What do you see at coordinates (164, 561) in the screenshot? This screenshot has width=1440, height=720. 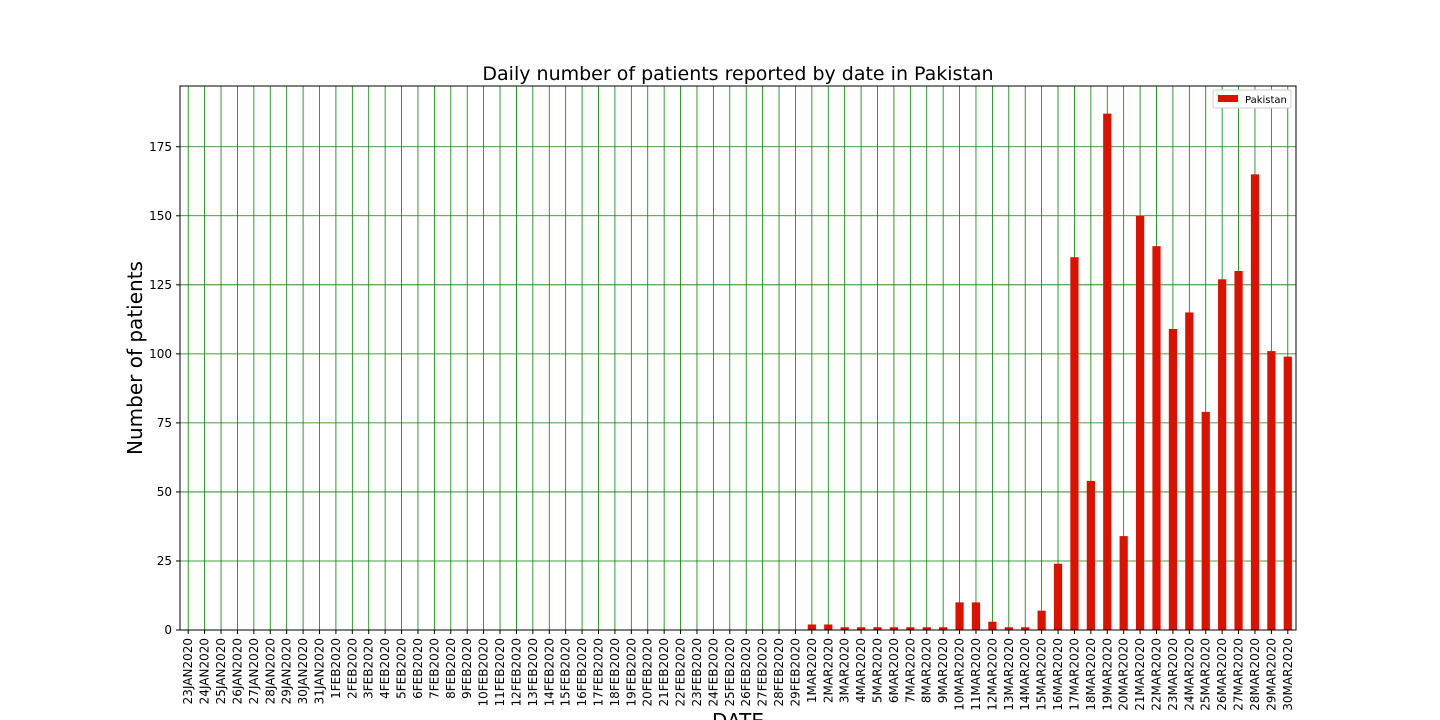 I see `y-tick-label: 25` at bounding box center [164, 561].